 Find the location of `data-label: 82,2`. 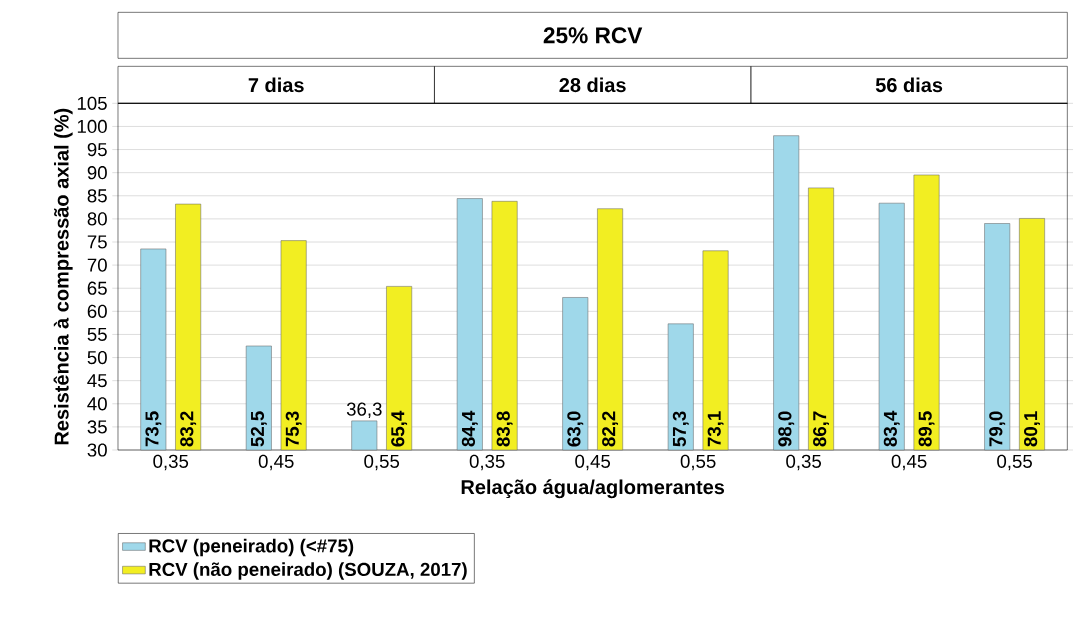

data-label: 82,2 is located at coordinates (610, 429).